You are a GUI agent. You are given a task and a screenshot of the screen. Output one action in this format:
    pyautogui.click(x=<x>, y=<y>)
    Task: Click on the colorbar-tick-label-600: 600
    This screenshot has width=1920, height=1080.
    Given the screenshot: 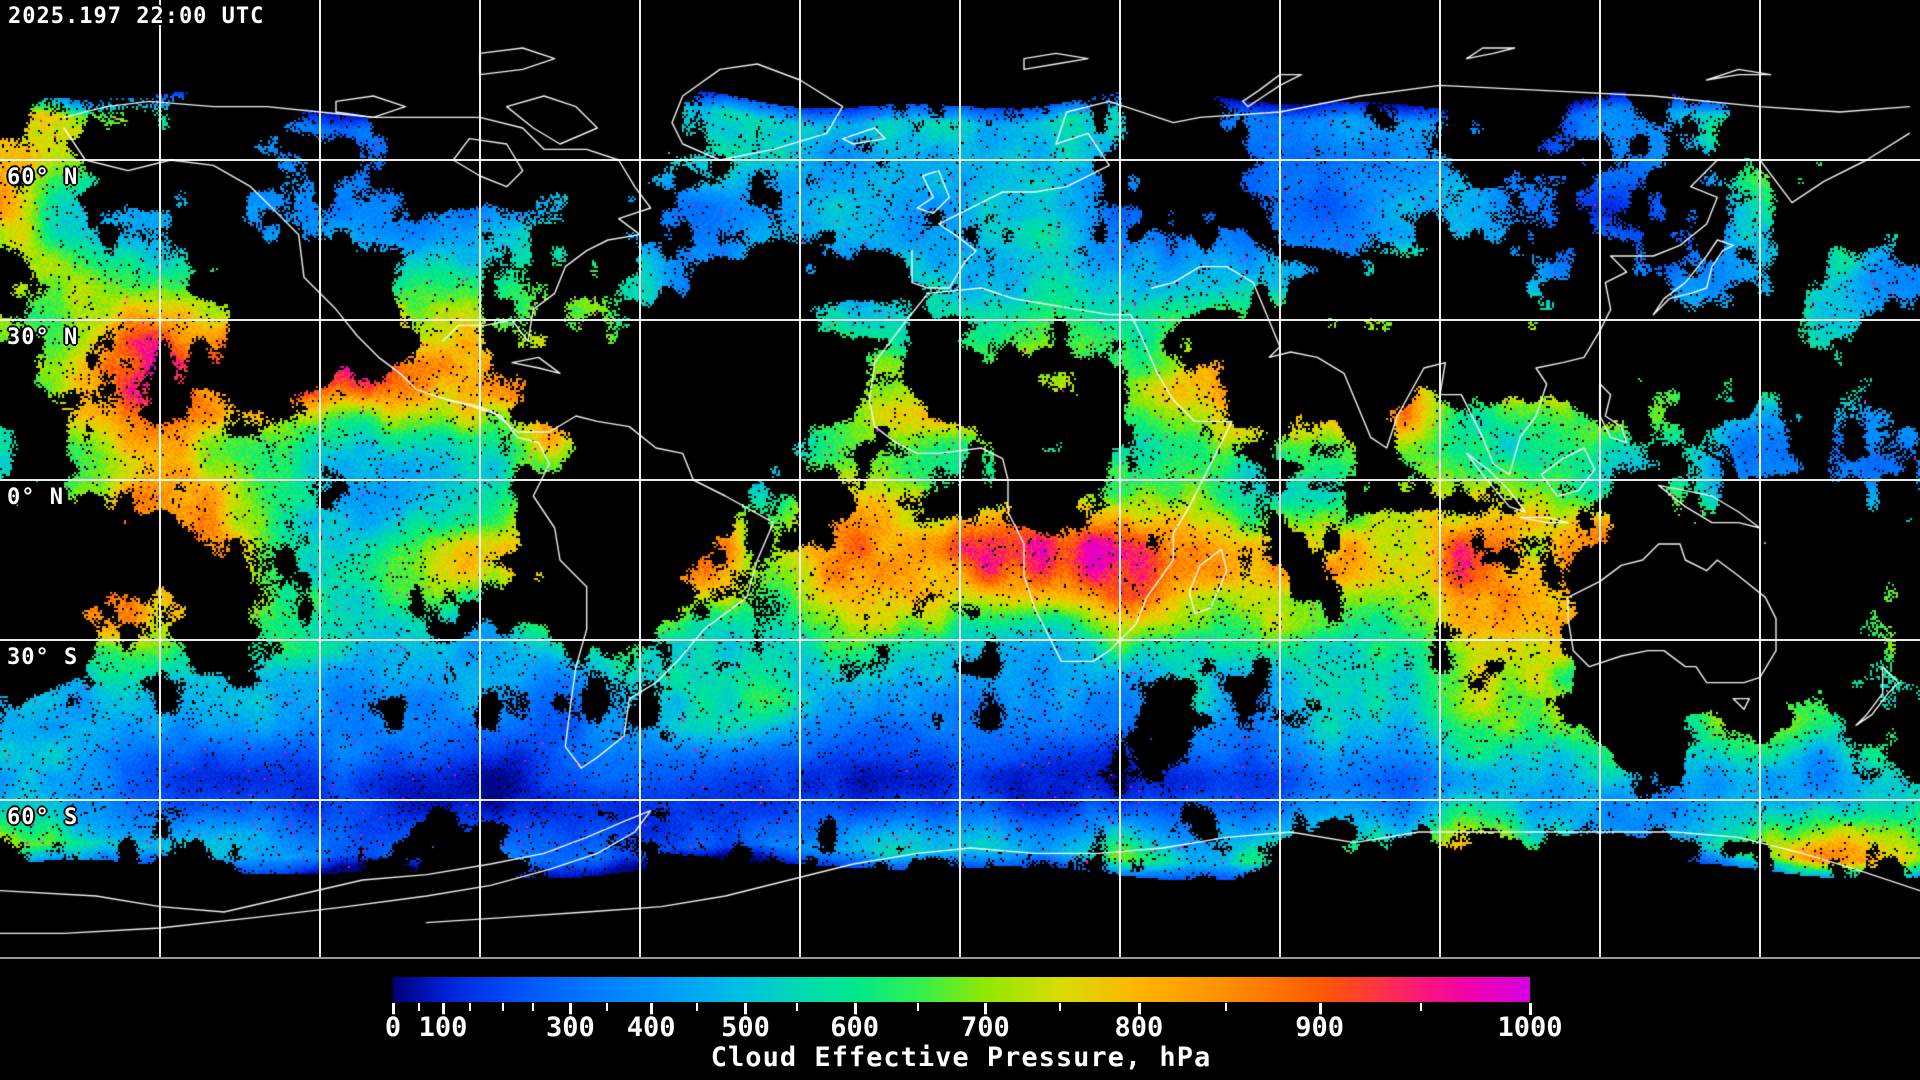 What is the action you would take?
    pyautogui.click(x=854, y=1027)
    